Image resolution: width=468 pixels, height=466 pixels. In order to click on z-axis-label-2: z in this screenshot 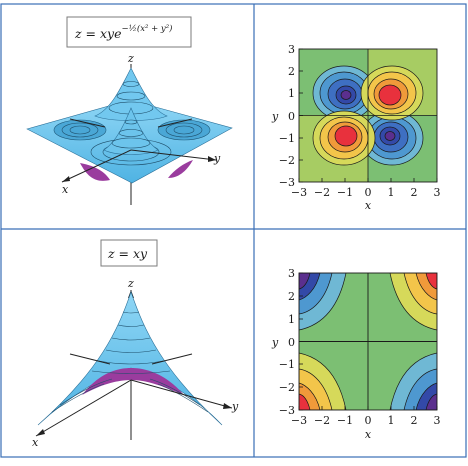, I will do `click(130, 283)`.